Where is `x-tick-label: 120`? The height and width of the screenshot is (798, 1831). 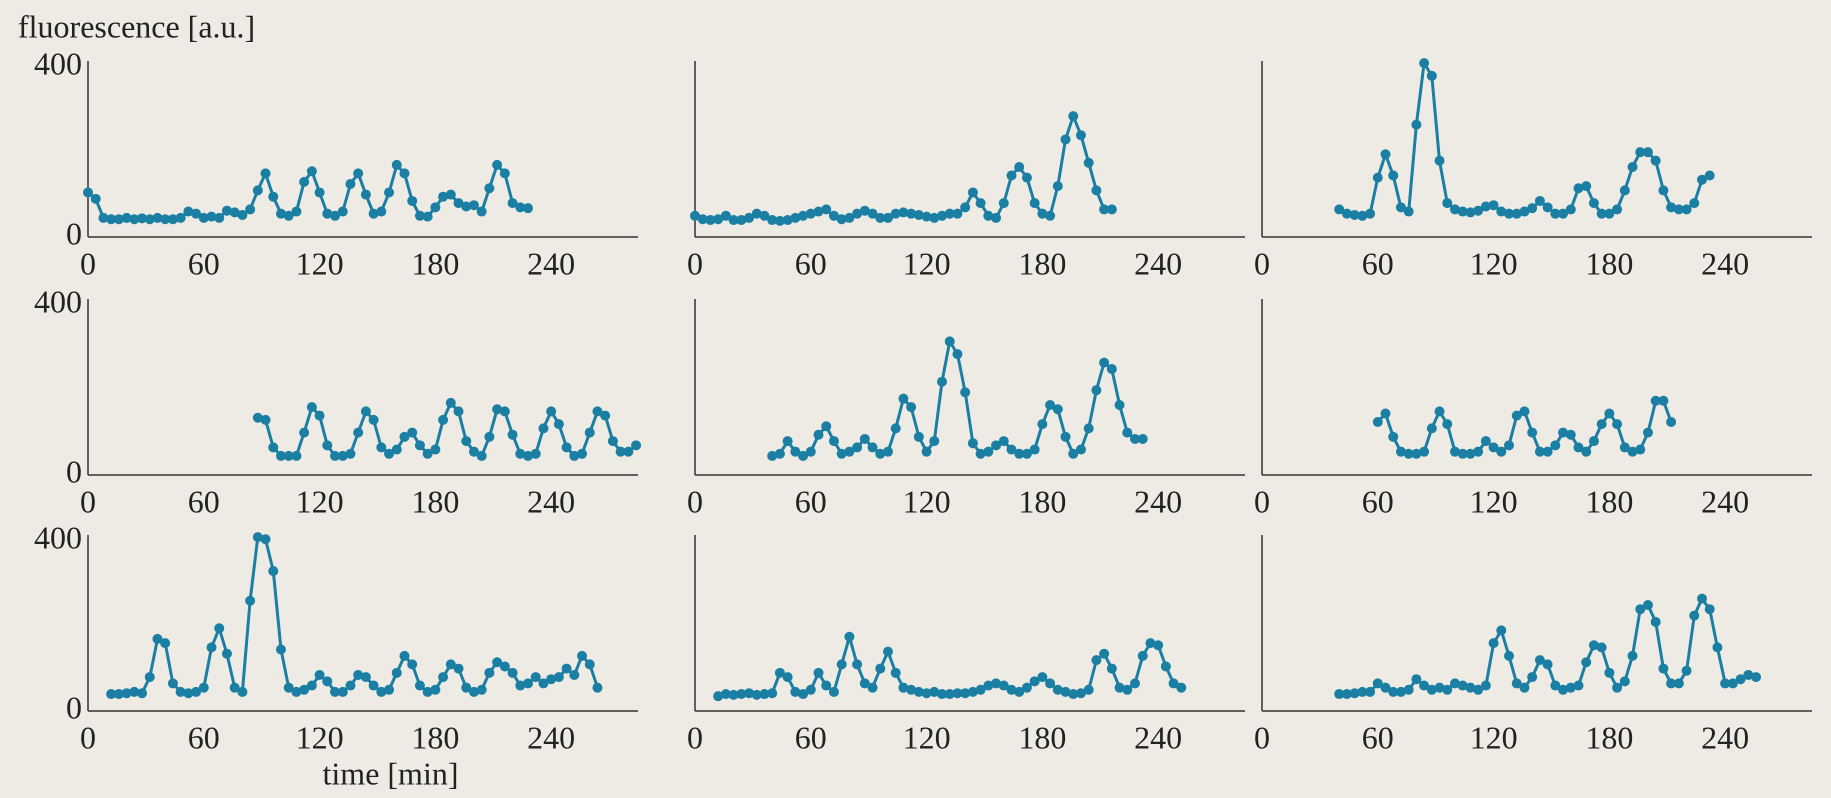 x-tick-label: 120 is located at coordinates (320, 501).